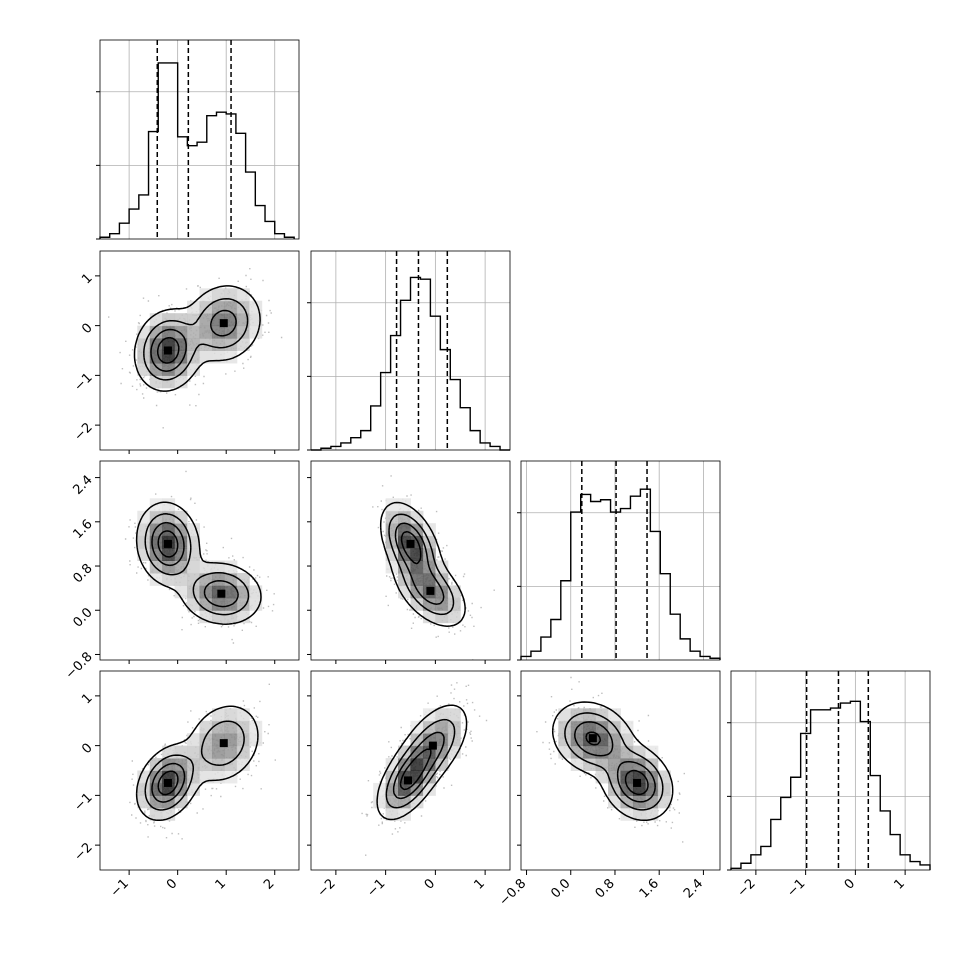 This screenshot has width=970, height=975. I want to click on x-axis-3: −2 −1 0 1, so click(821, 885).